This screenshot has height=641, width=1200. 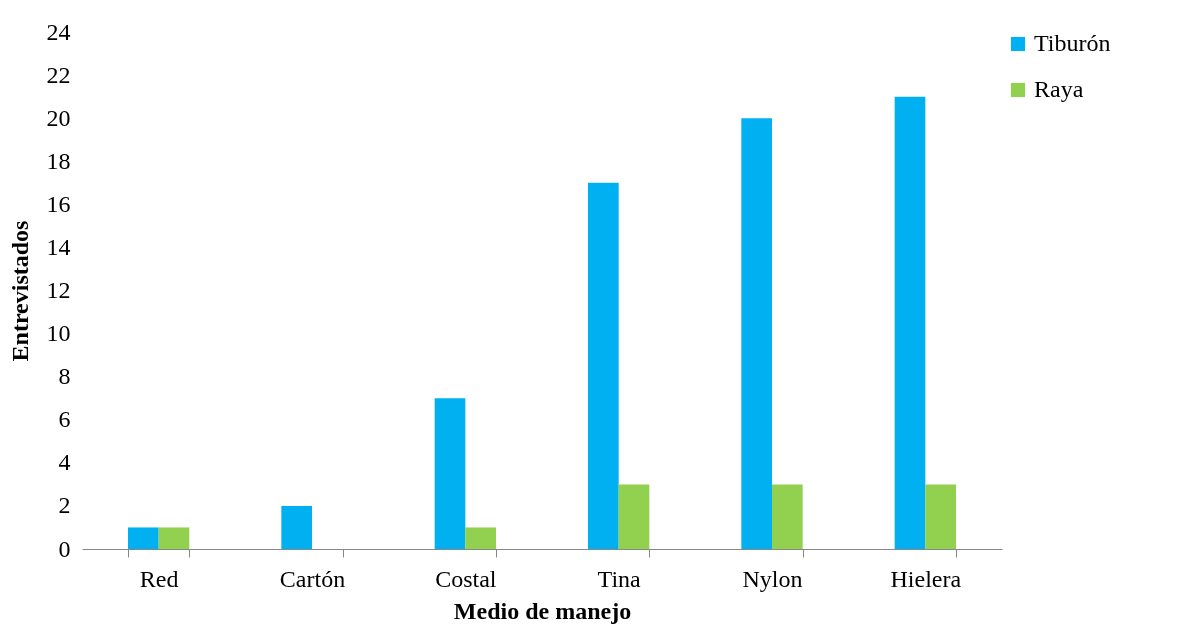 What do you see at coordinates (58, 333) in the screenshot?
I see `y-tick-label: 10` at bounding box center [58, 333].